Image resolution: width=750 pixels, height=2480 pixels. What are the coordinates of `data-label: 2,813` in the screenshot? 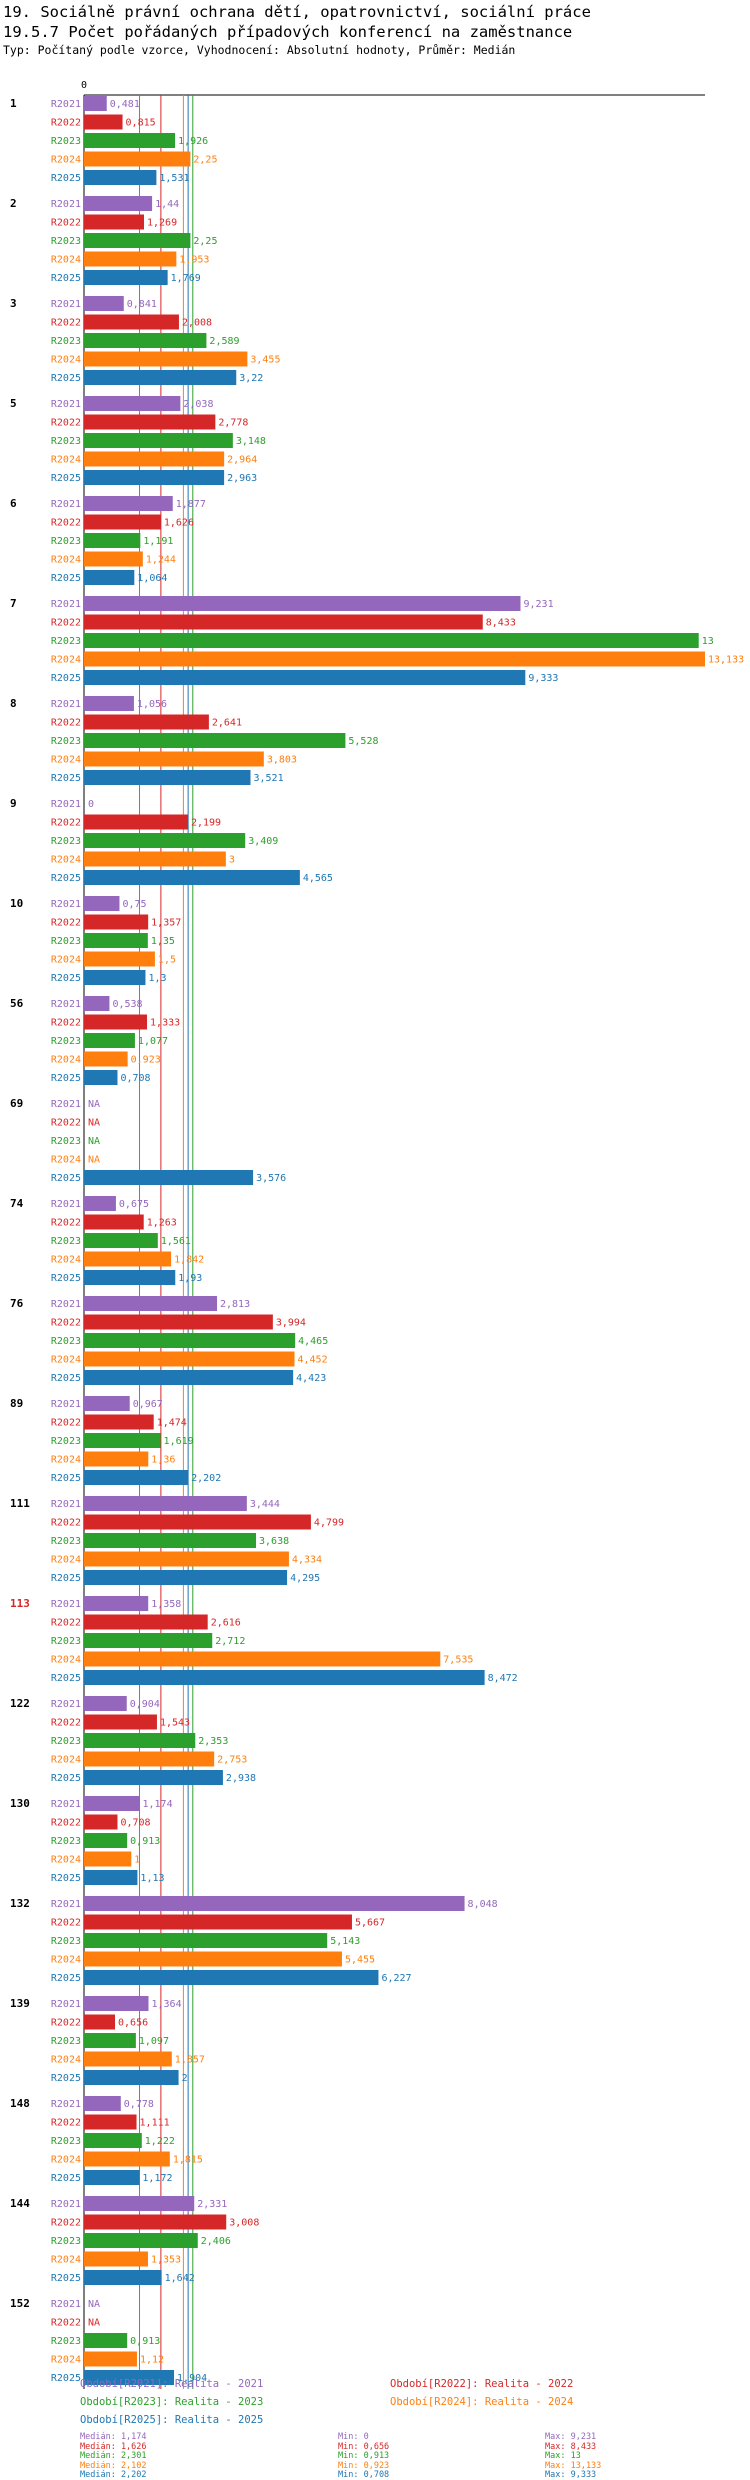 It's located at (235, 1304).